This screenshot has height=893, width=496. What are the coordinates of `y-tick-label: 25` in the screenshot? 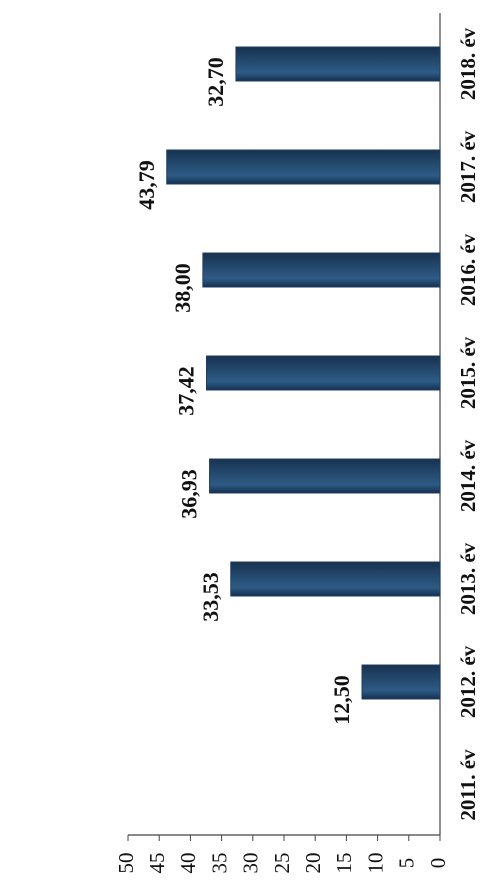 It's located at (282, 863).